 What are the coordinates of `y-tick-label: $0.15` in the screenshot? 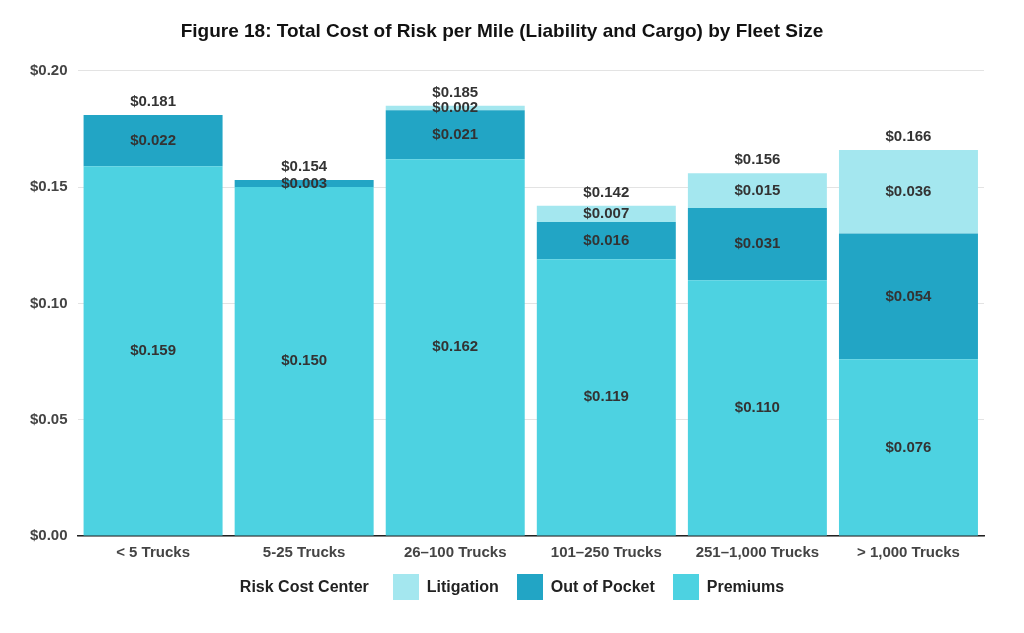 It's located at (48, 186).